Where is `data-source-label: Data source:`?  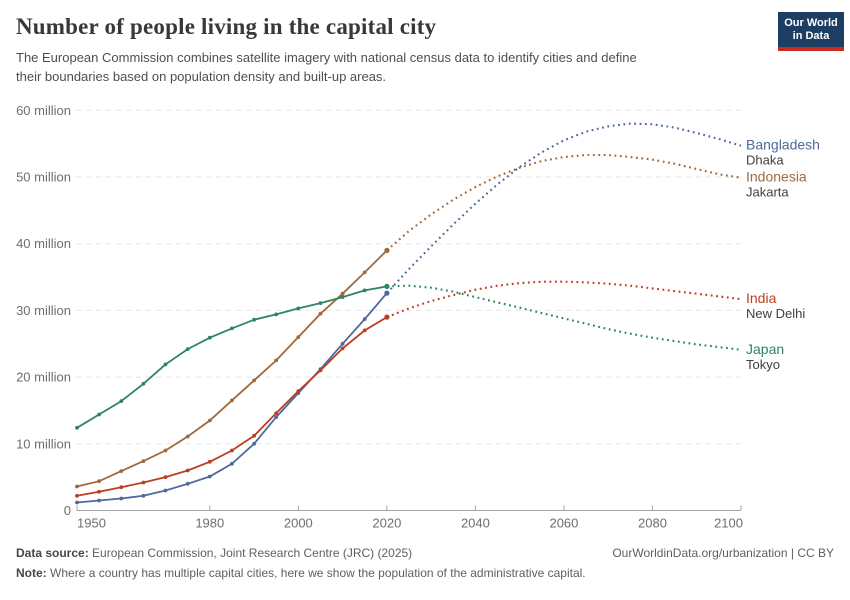
data-source-label: Data source: is located at coordinates (52, 553).